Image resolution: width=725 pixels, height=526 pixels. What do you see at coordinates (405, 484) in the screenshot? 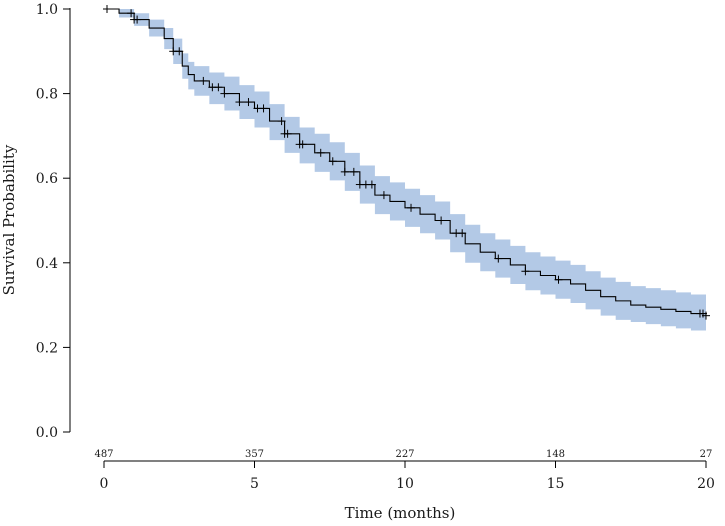
I see `x-tick-label: 10` at bounding box center [405, 484].